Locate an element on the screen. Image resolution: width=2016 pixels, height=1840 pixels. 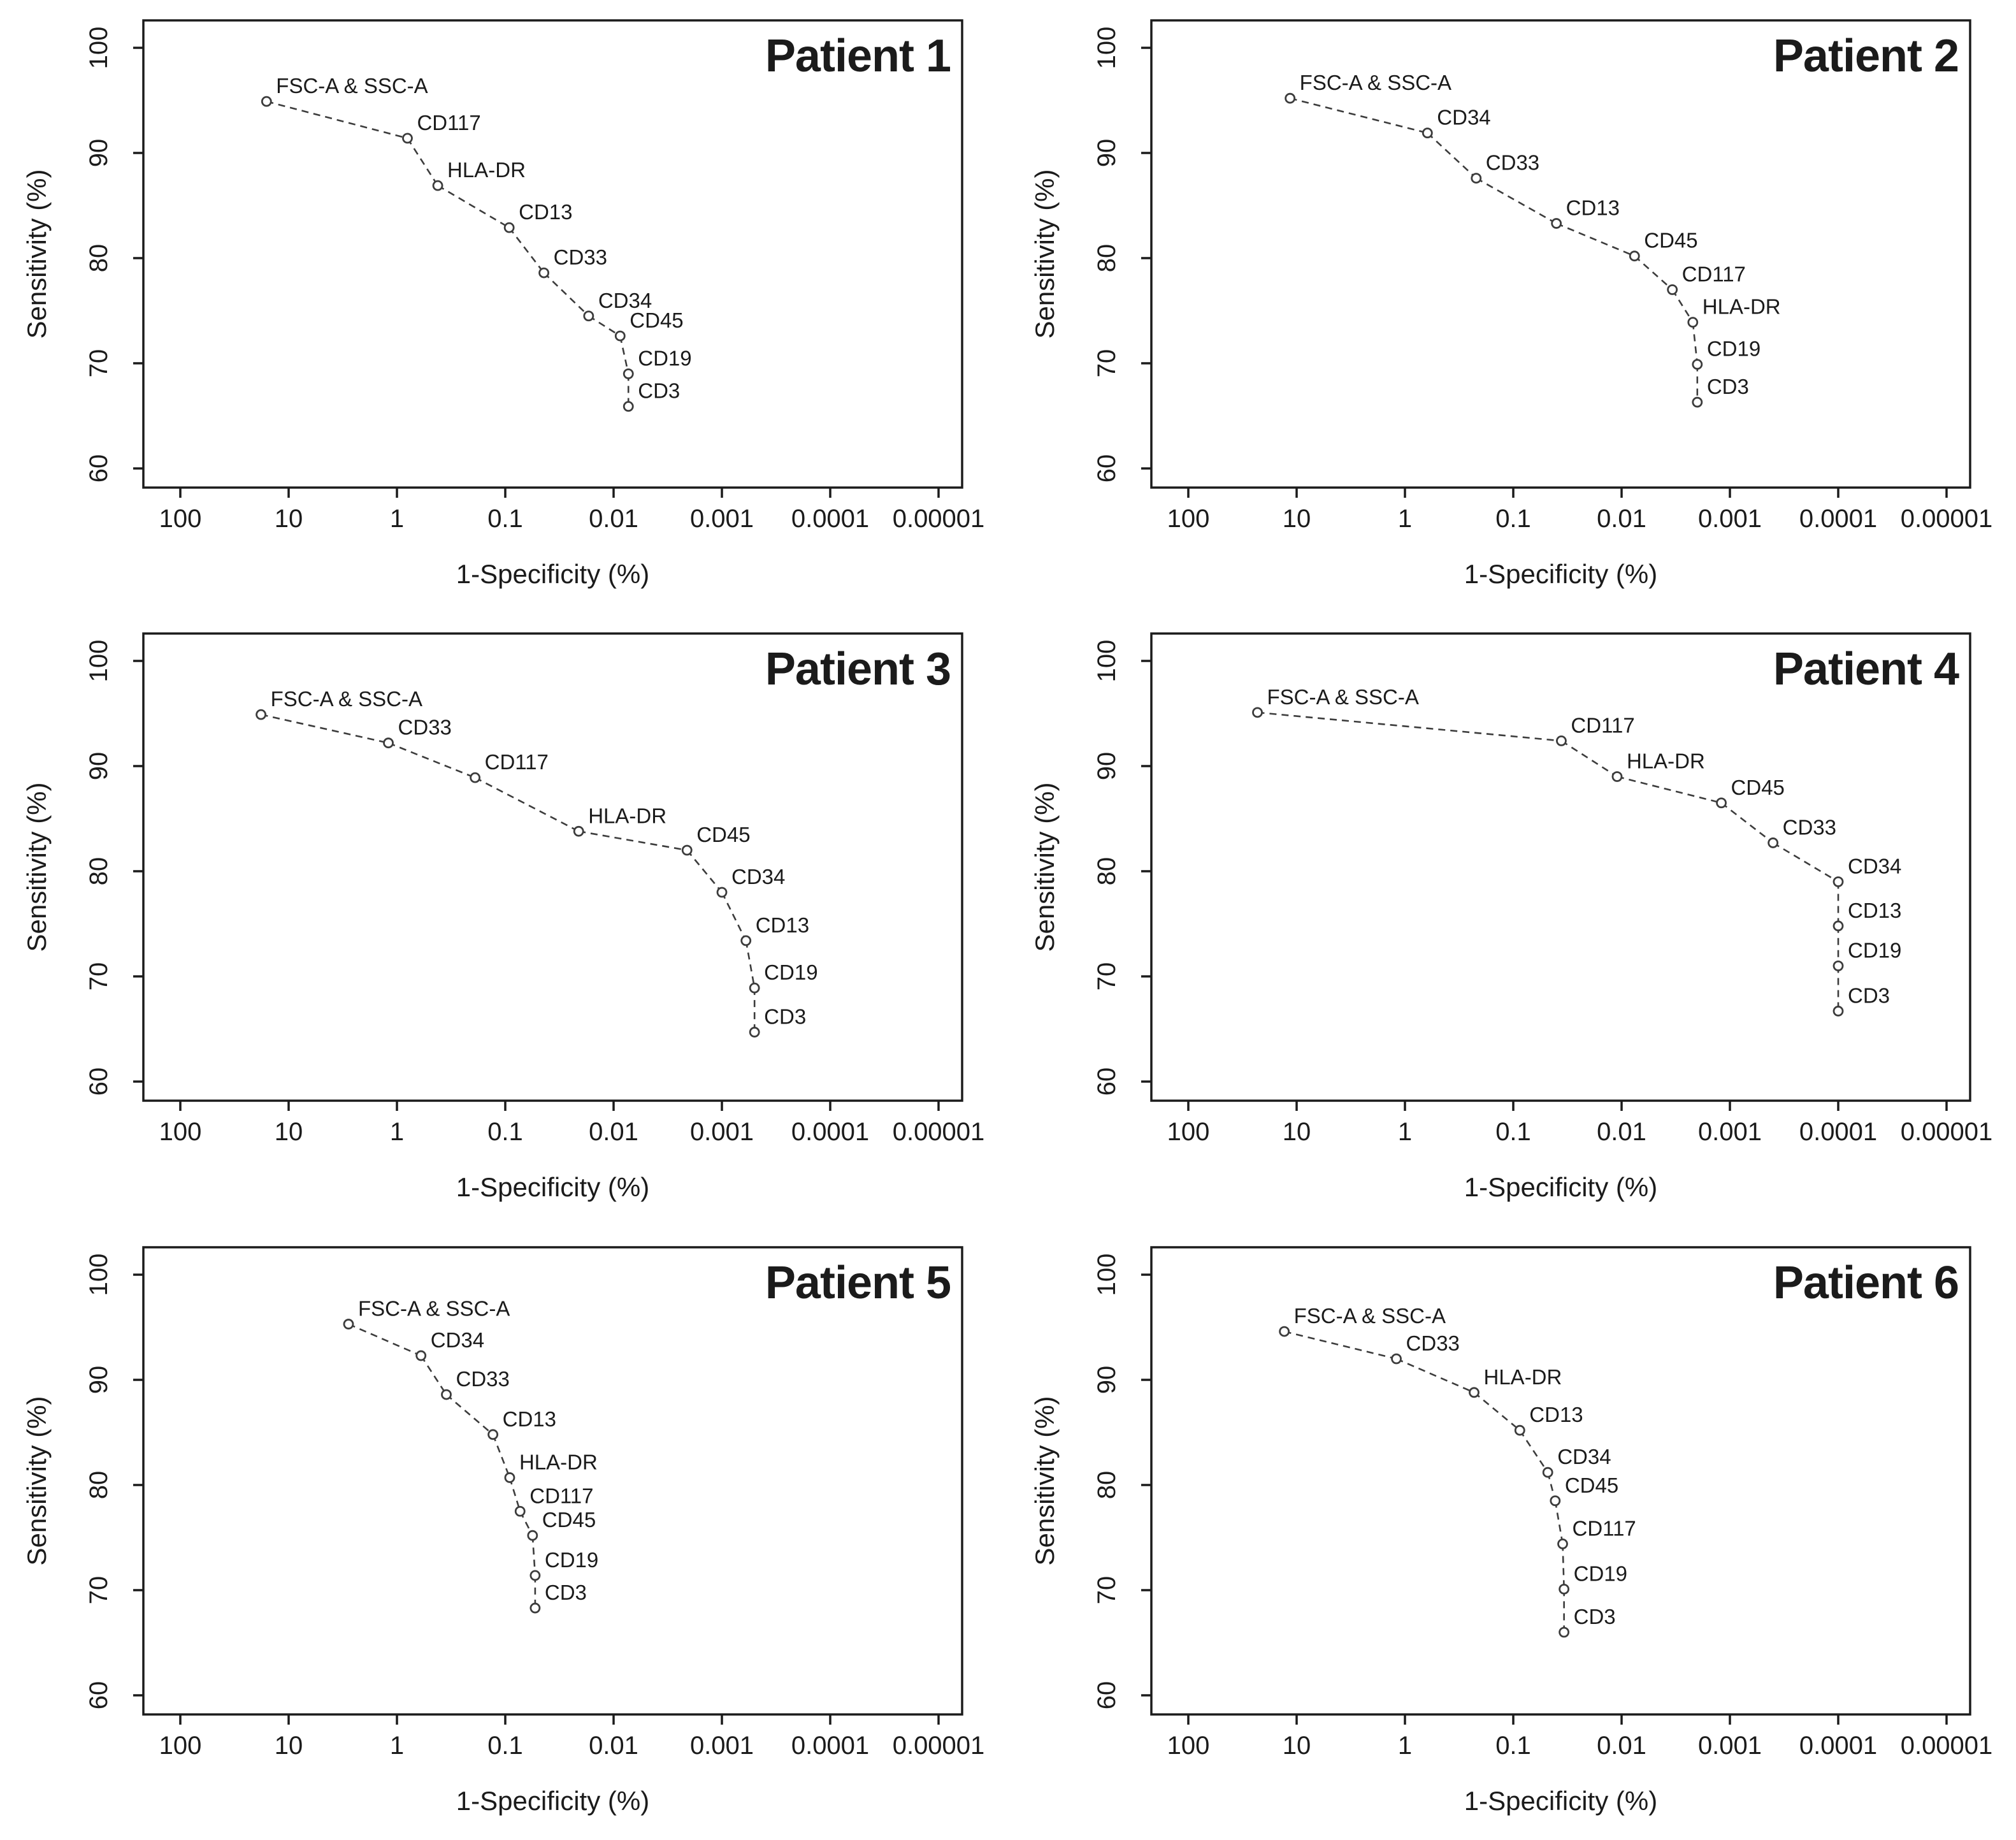
data-point-label: HLA-DR is located at coordinates (1742, 307).